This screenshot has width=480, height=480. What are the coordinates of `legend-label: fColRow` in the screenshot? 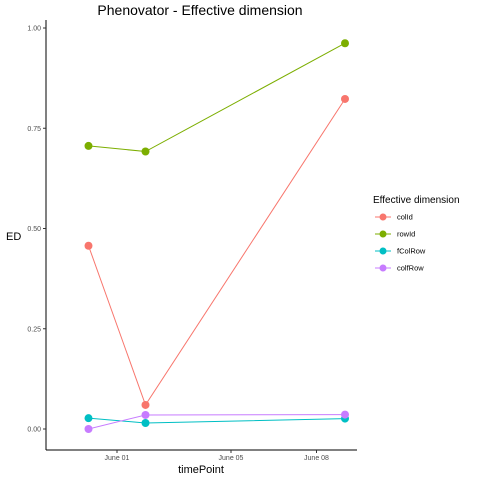 It's located at (411, 251).